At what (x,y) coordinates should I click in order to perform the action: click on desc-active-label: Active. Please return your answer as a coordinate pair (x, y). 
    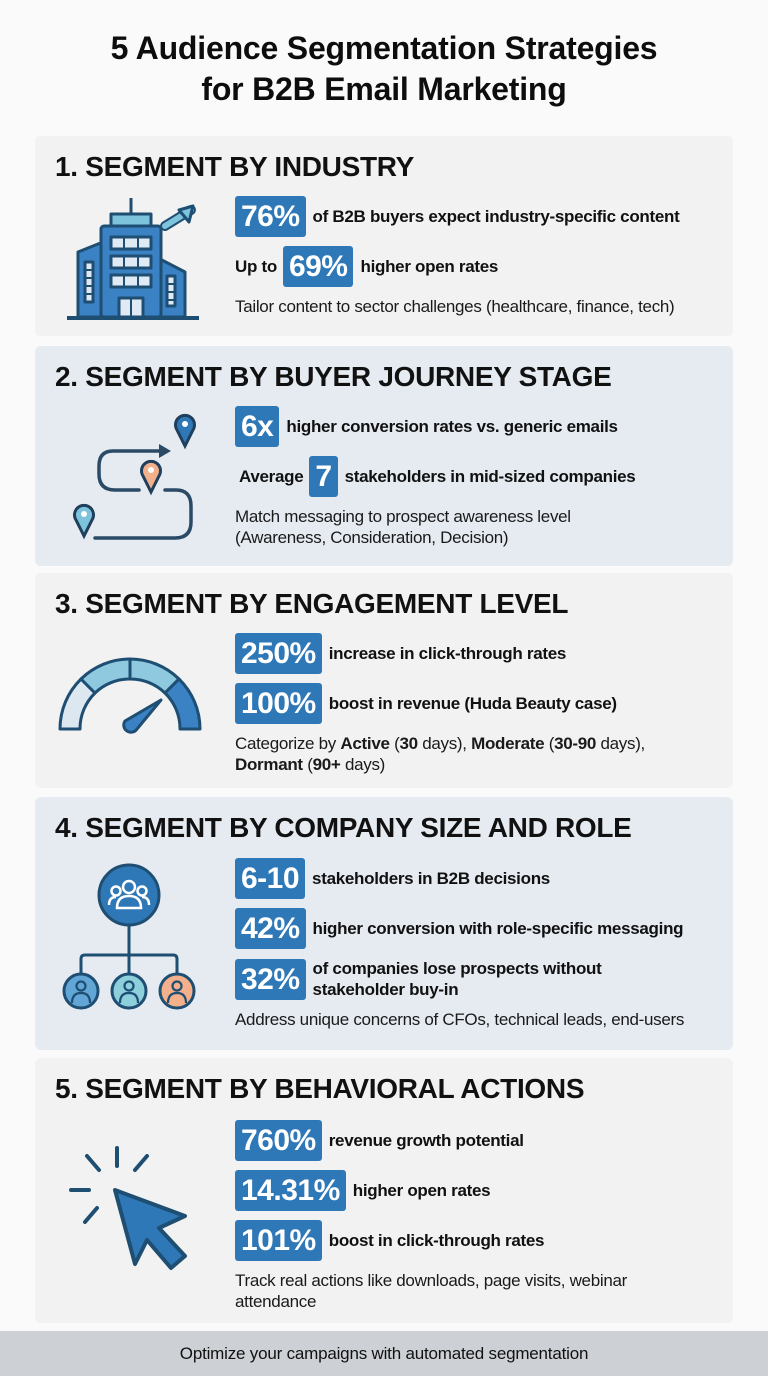
    Looking at the image, I should click on (365, 743).